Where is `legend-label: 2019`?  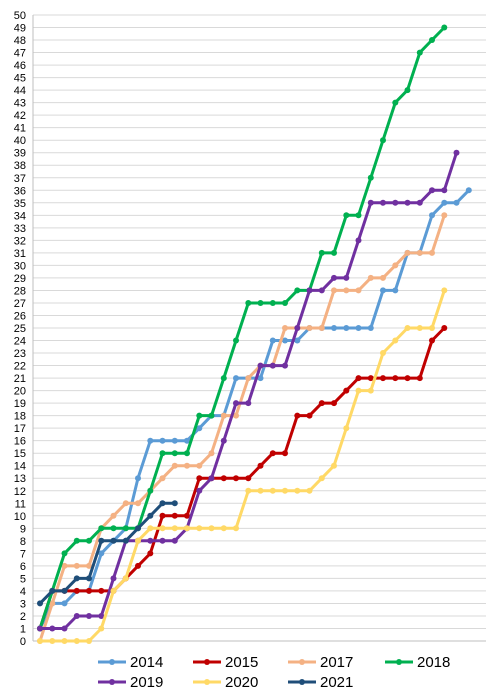
legend-label: 2019 is located at coordinates (146, 682).